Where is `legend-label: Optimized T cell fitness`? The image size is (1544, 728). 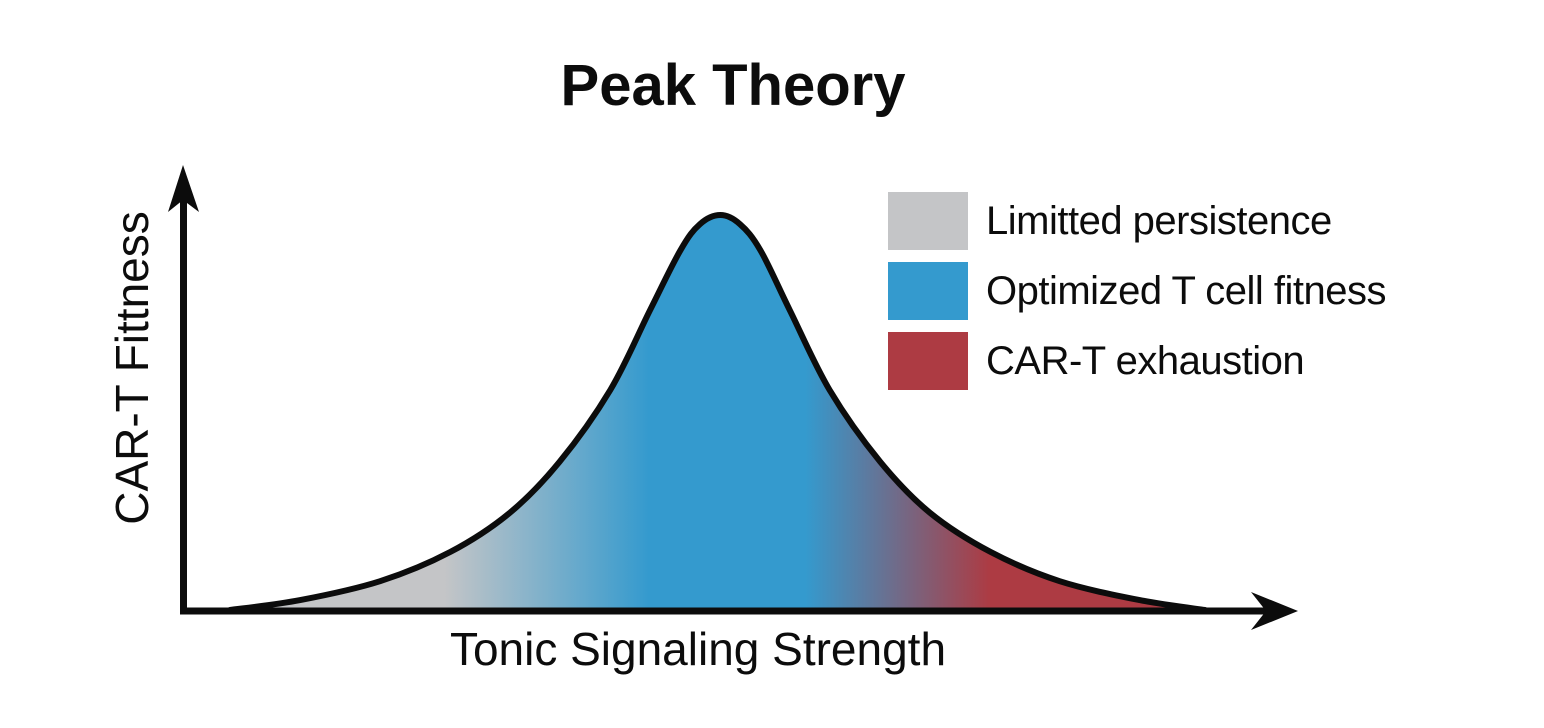
legend-label: Optimized T cell fitness is located at coordinates (1186, 290).